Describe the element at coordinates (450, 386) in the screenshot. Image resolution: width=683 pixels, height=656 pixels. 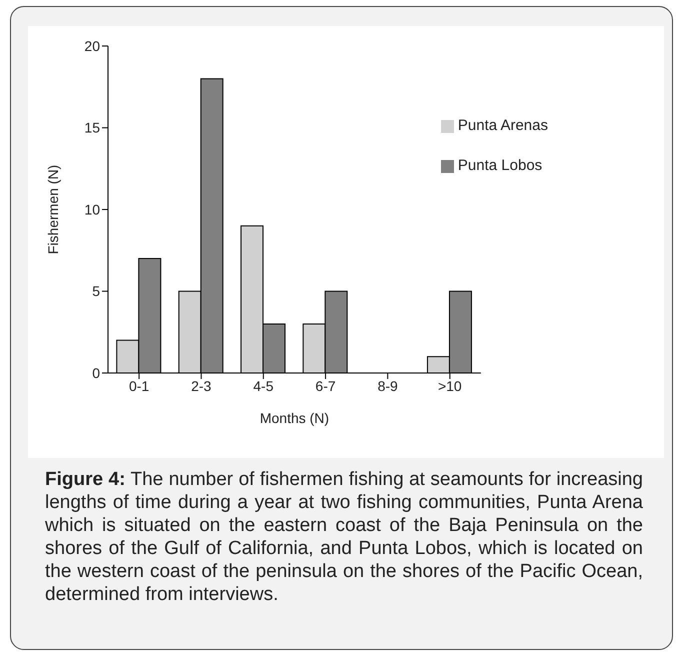
I see `x-tick-label: >10` at that location.